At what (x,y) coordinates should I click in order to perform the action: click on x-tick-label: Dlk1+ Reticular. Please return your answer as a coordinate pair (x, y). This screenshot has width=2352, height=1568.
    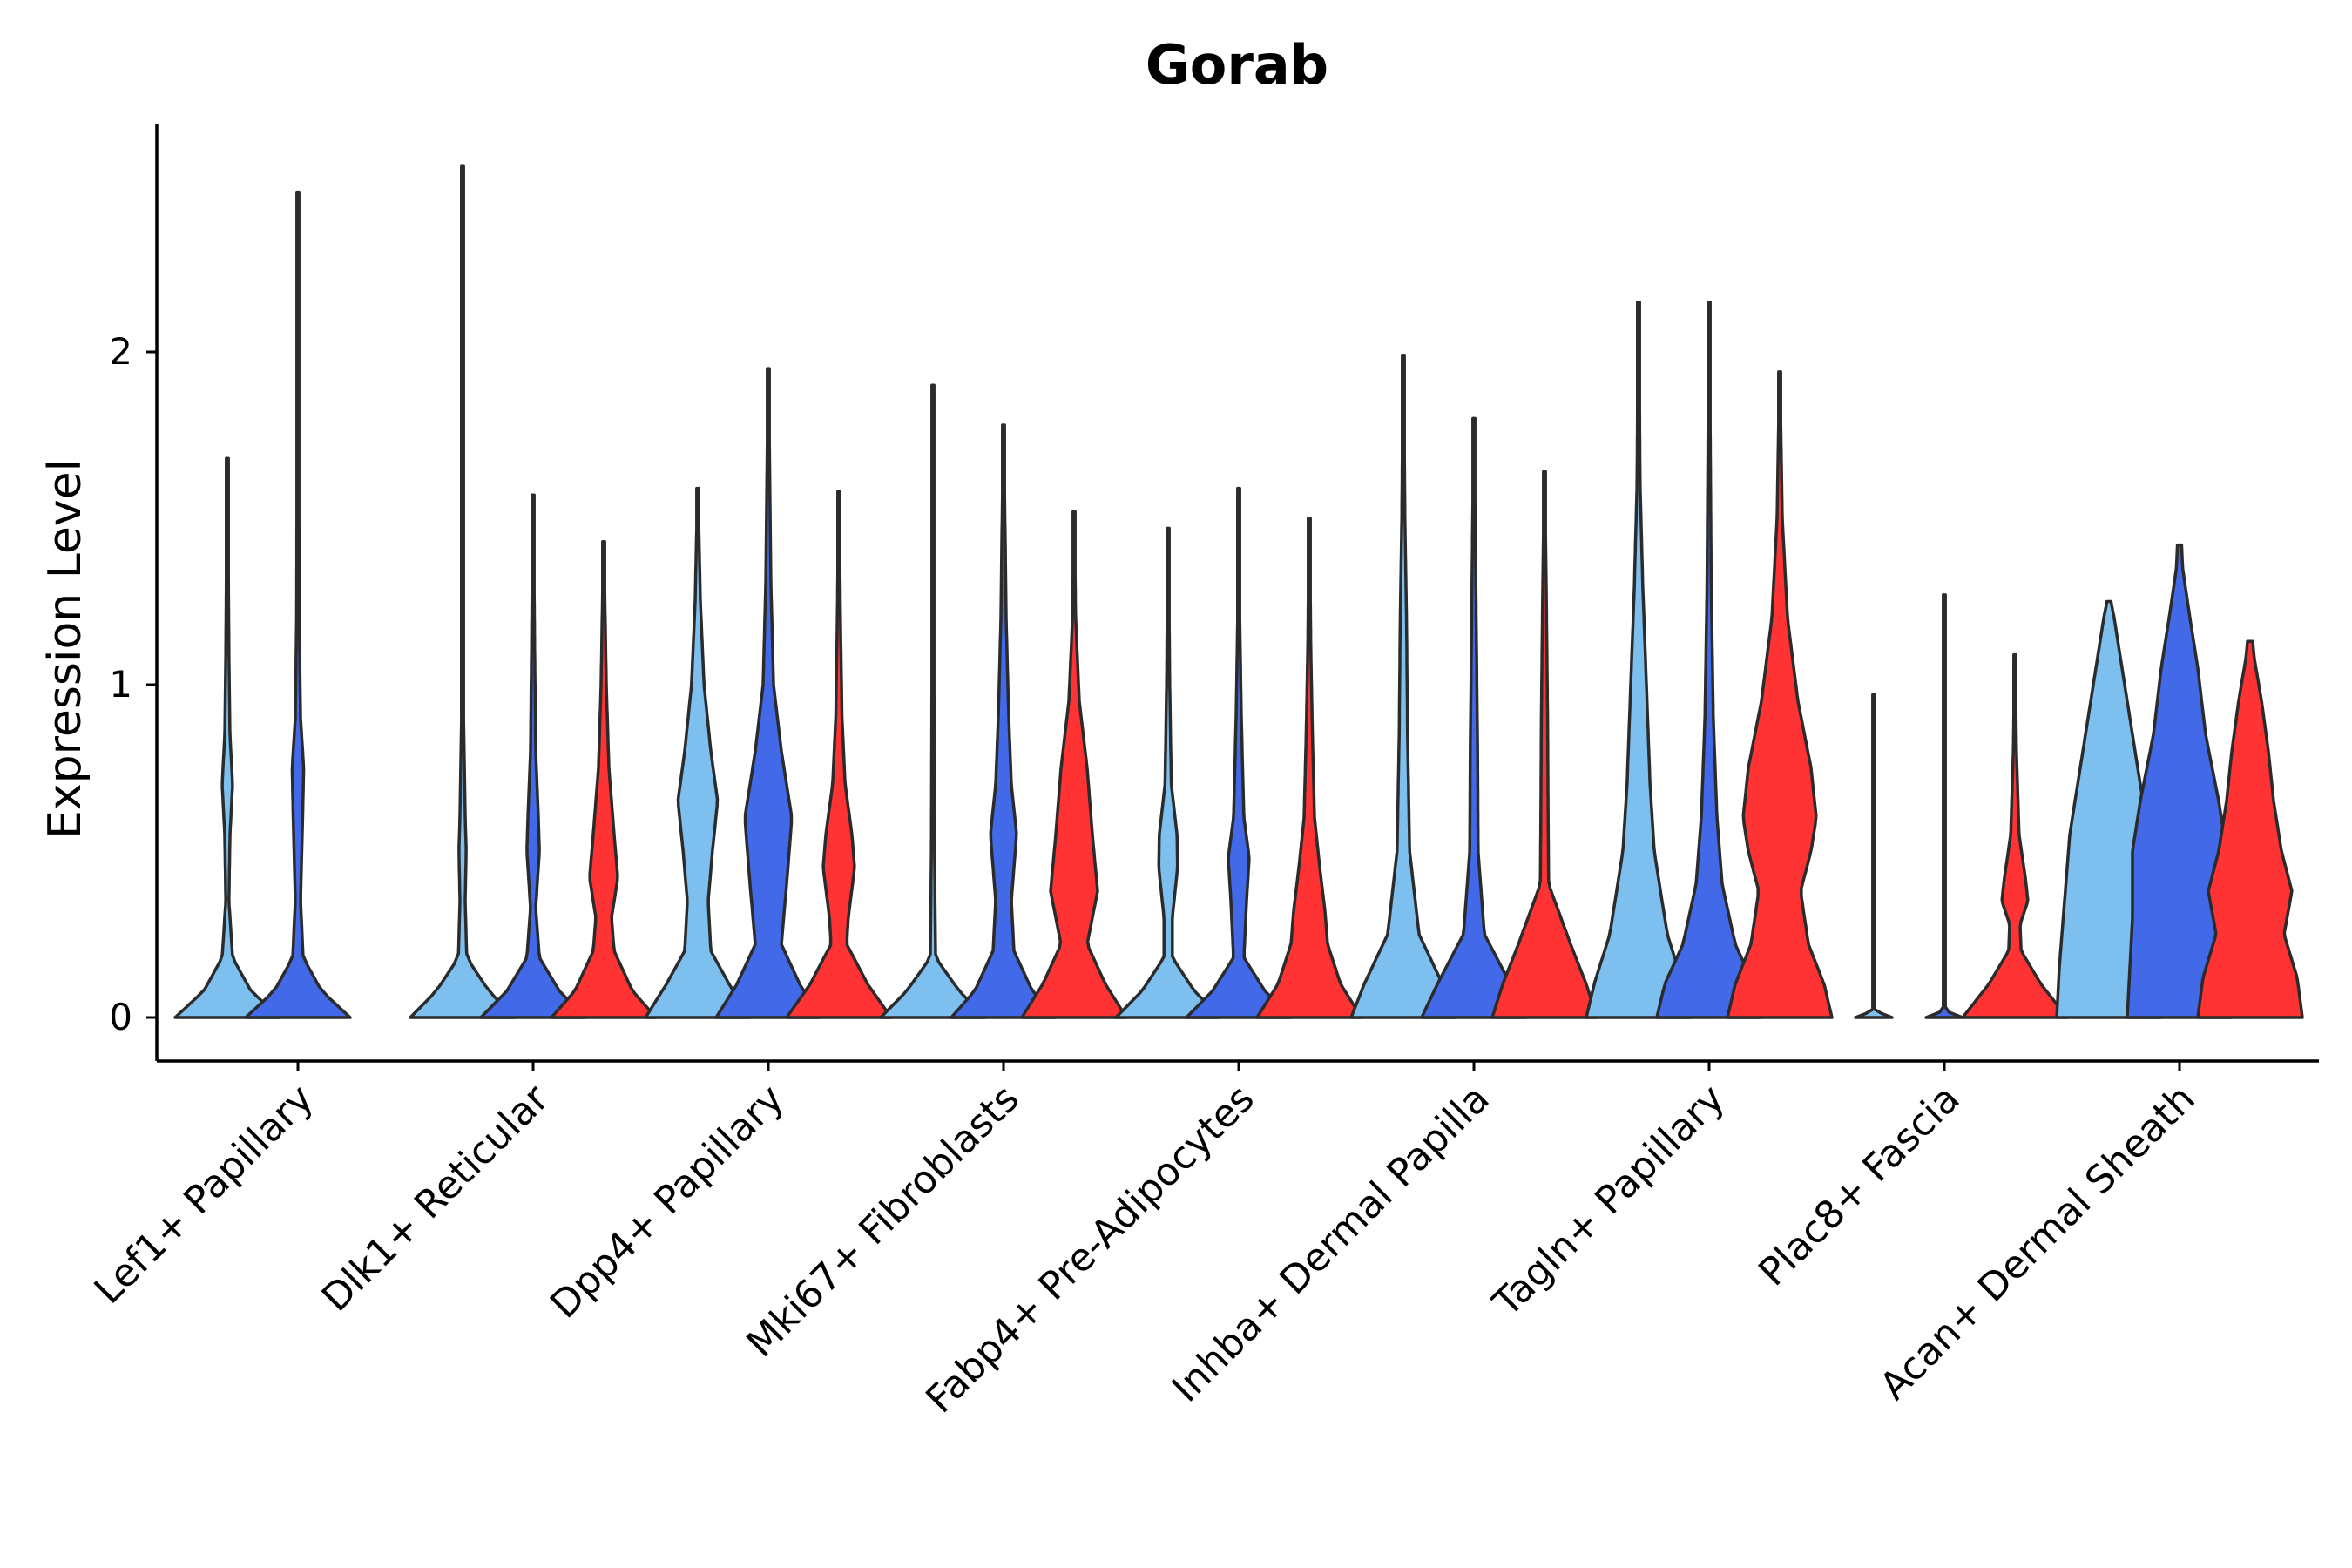
    Looking at the image, I should click on (436, 1198).